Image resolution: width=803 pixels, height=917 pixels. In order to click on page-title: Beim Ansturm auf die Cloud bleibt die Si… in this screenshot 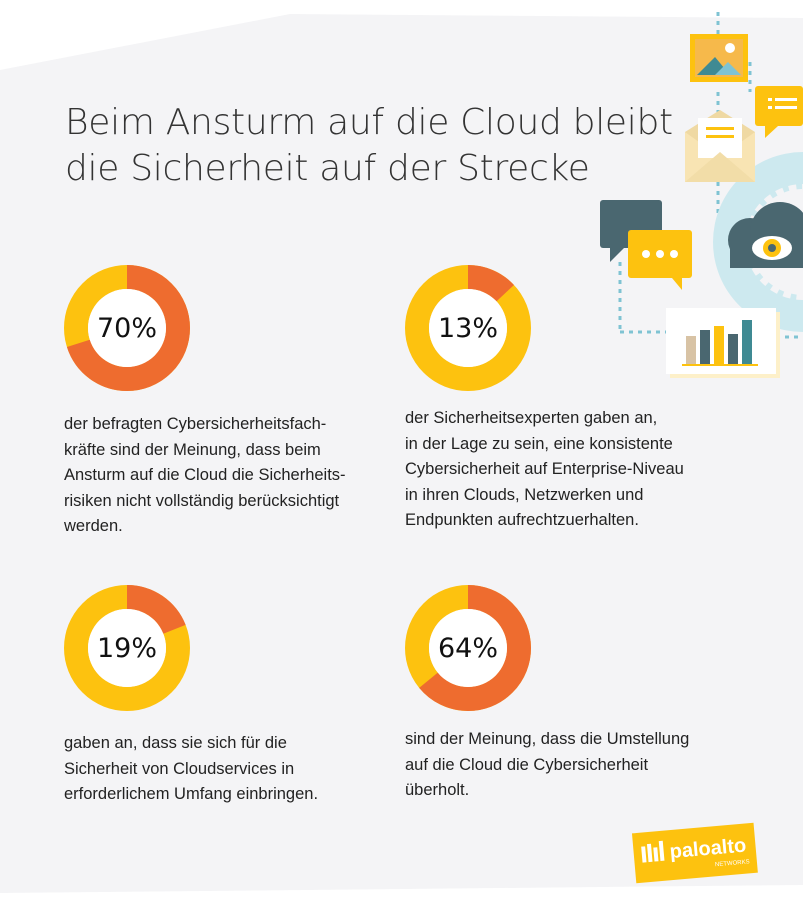, I will do `click(375, 146)`.